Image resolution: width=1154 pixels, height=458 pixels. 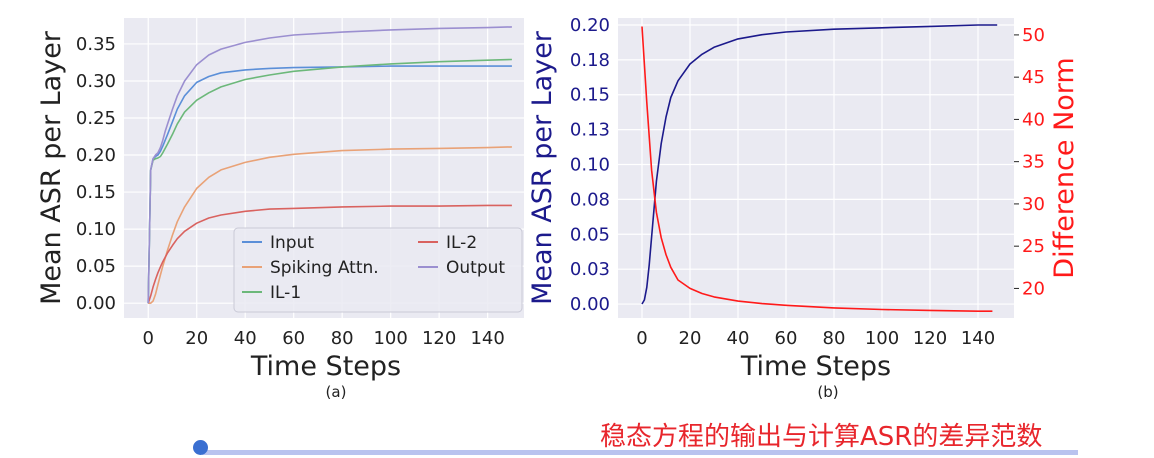 I want to click on y-tick-label: 0.30, so click(x=96, y=81).